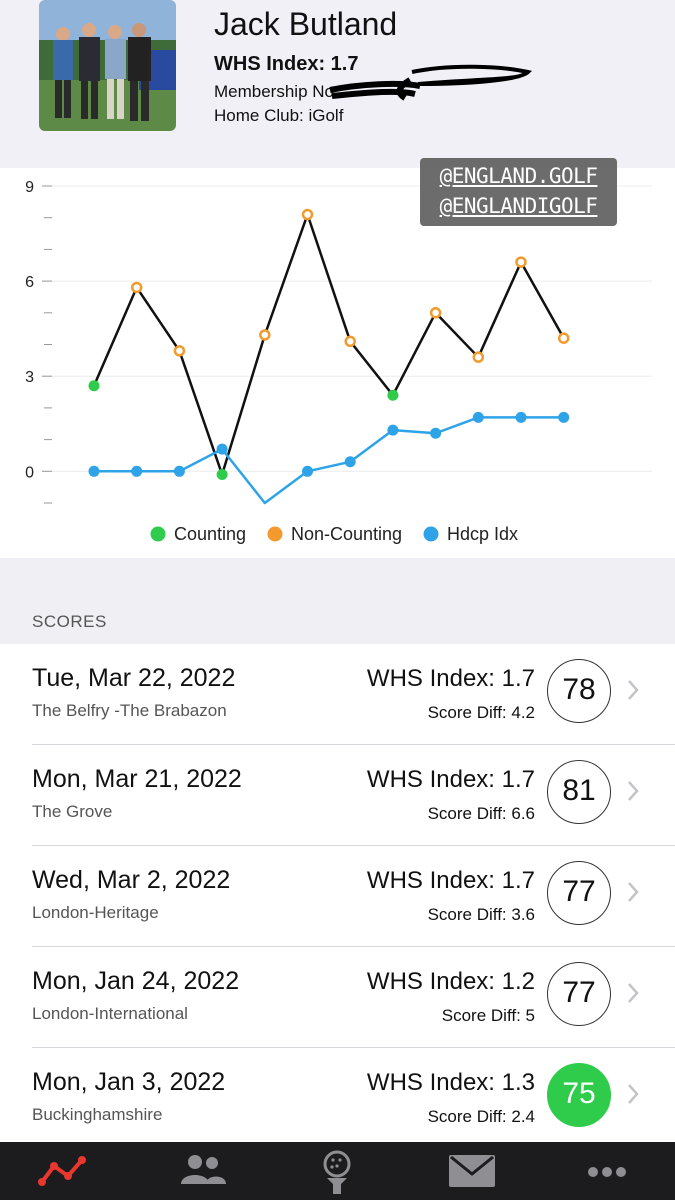 The width and height of the screenshot is (675, 1200). I want to click on round-date: Tue, Mar 22, 2022, so click(134, 678).